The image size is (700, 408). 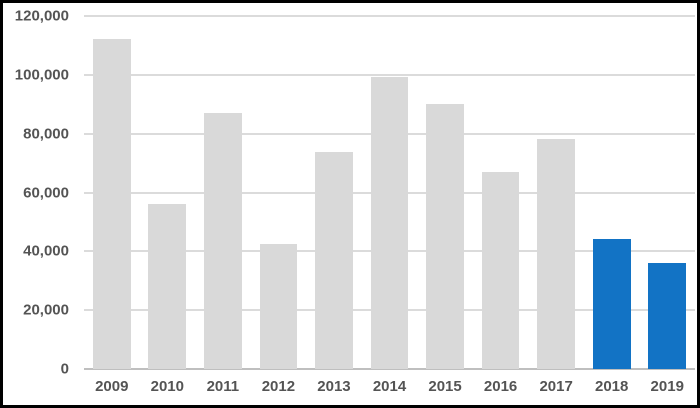 I want to click on bar-2010, so click(x=167, y=286).